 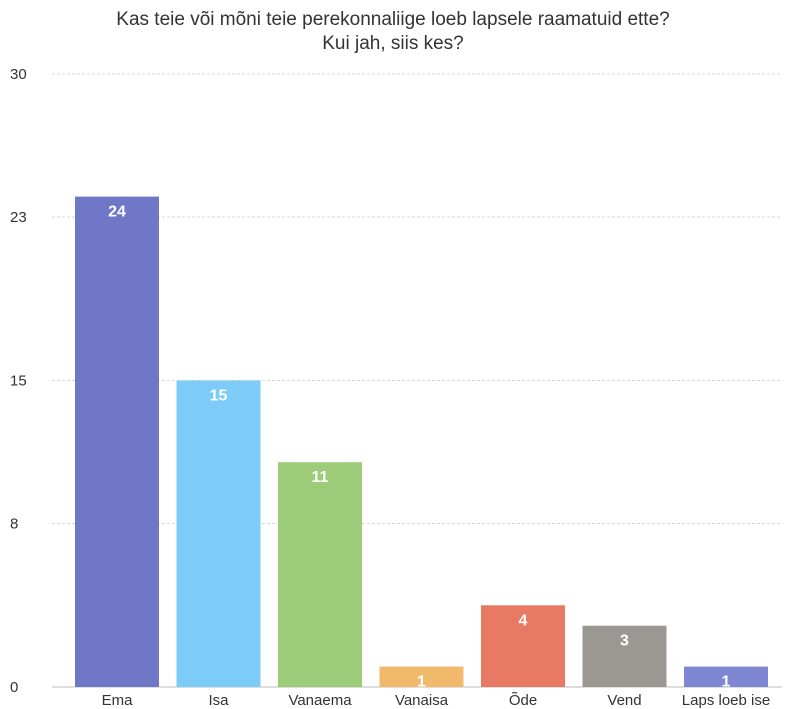 I want to click on data-label: 24, so click(x=117, y=212).